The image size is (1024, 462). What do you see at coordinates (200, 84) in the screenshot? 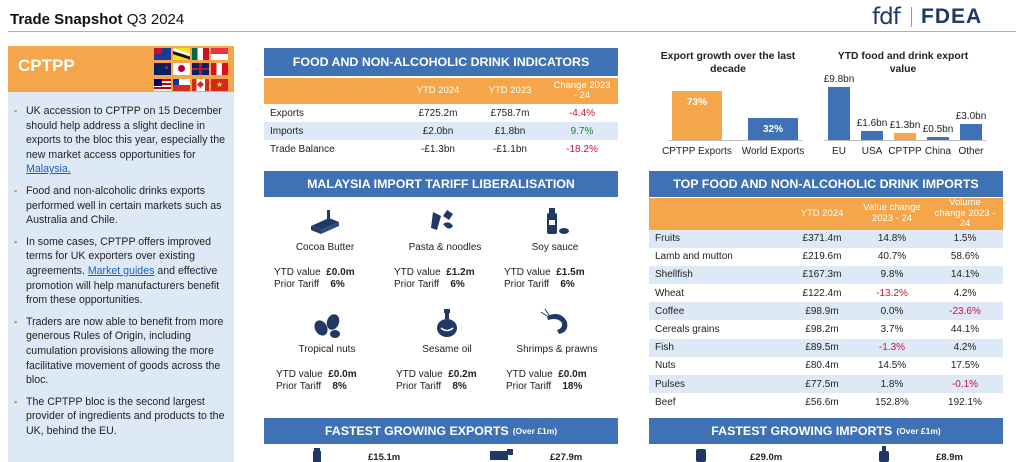
I see `canada-flag-icon` at bounding box center [200, 84].